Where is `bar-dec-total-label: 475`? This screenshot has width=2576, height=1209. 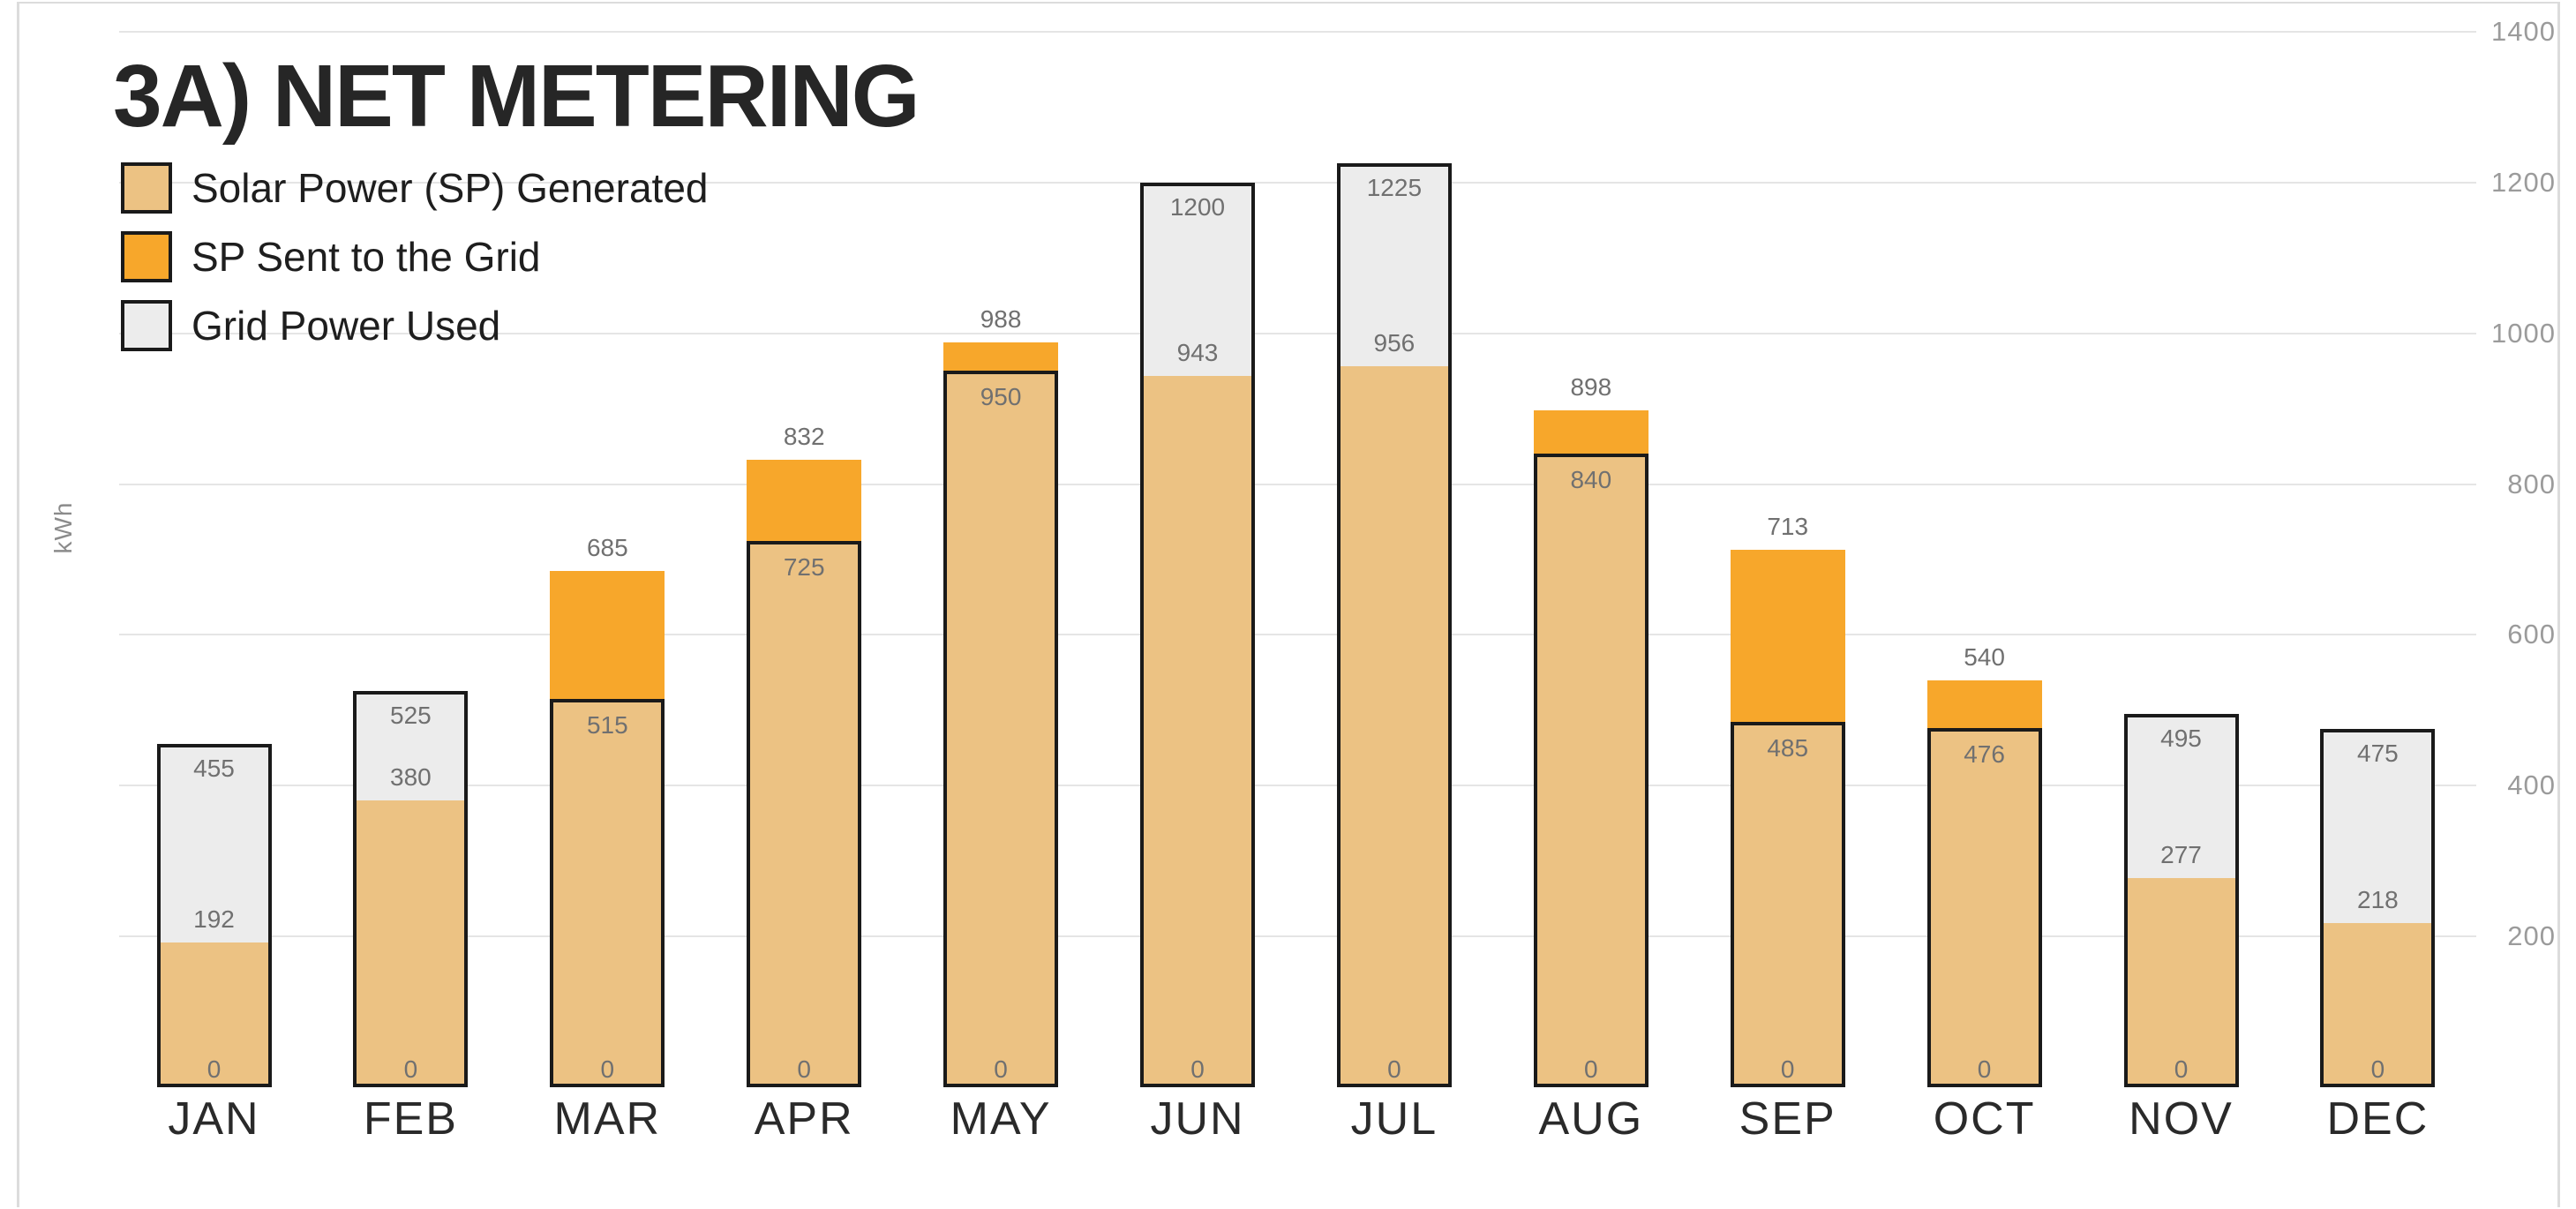 bar-dec-total-label: 475 is located at coordinates (2378, 754).